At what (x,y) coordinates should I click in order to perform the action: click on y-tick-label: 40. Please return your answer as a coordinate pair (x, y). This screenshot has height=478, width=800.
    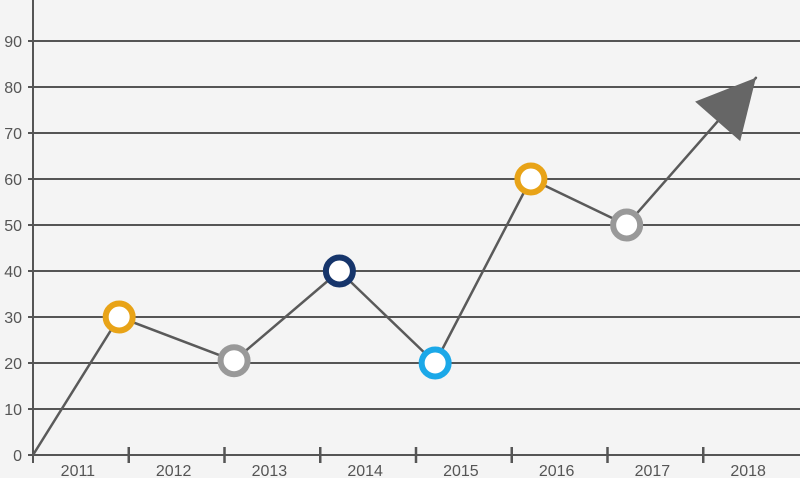
    Looking at the image, I should click on (13, 272).